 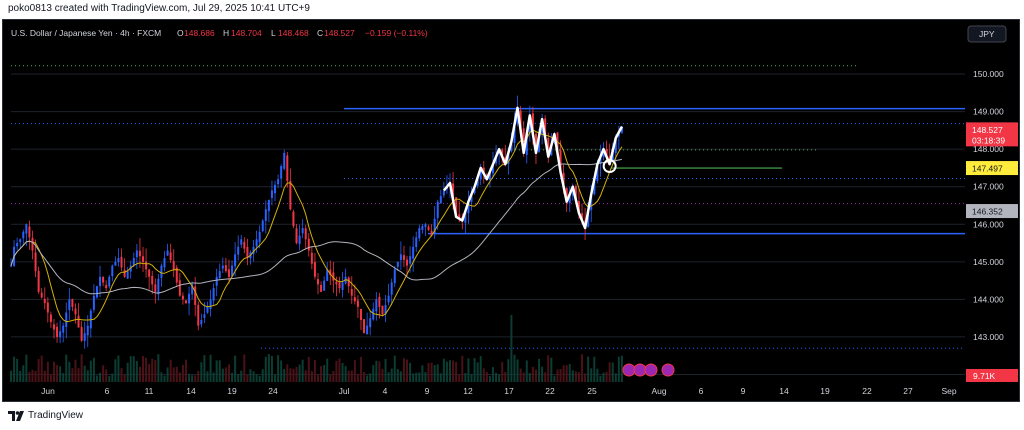 What do you see at coordinates (45, 415) in the screenshot?
I see `tradingview-logo: TradingView` at bounding box center [45, 415].